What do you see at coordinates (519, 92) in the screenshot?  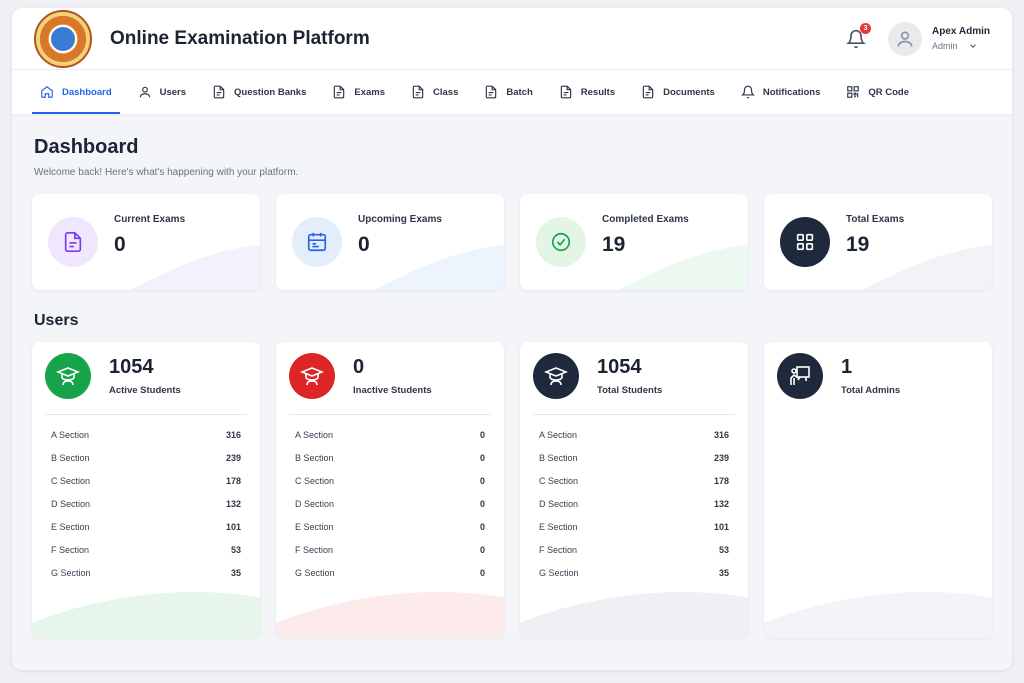 I see `nav-label: Batch` at bounding box center [519, 92].